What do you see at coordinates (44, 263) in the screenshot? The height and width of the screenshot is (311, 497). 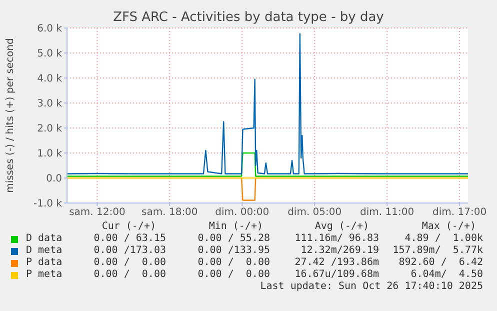 I see `legend-label: P data` at bounding box center [44, 263].